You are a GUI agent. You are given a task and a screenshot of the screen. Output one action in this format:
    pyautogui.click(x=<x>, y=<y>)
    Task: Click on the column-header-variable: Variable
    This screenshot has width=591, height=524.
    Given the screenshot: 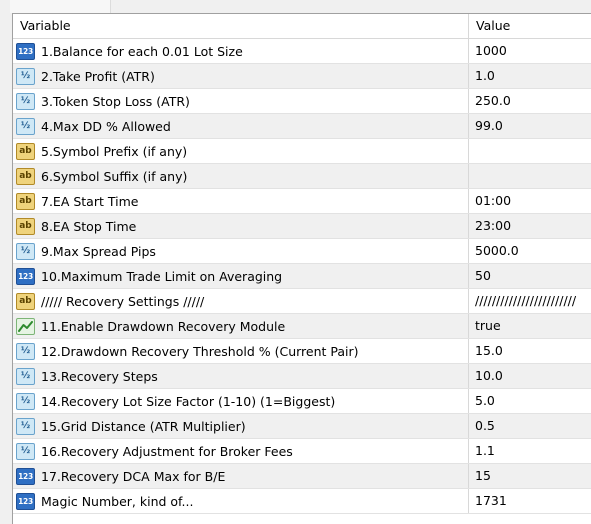 What is the action you would take?
    pyautogui.click(x=241, y=26)
    